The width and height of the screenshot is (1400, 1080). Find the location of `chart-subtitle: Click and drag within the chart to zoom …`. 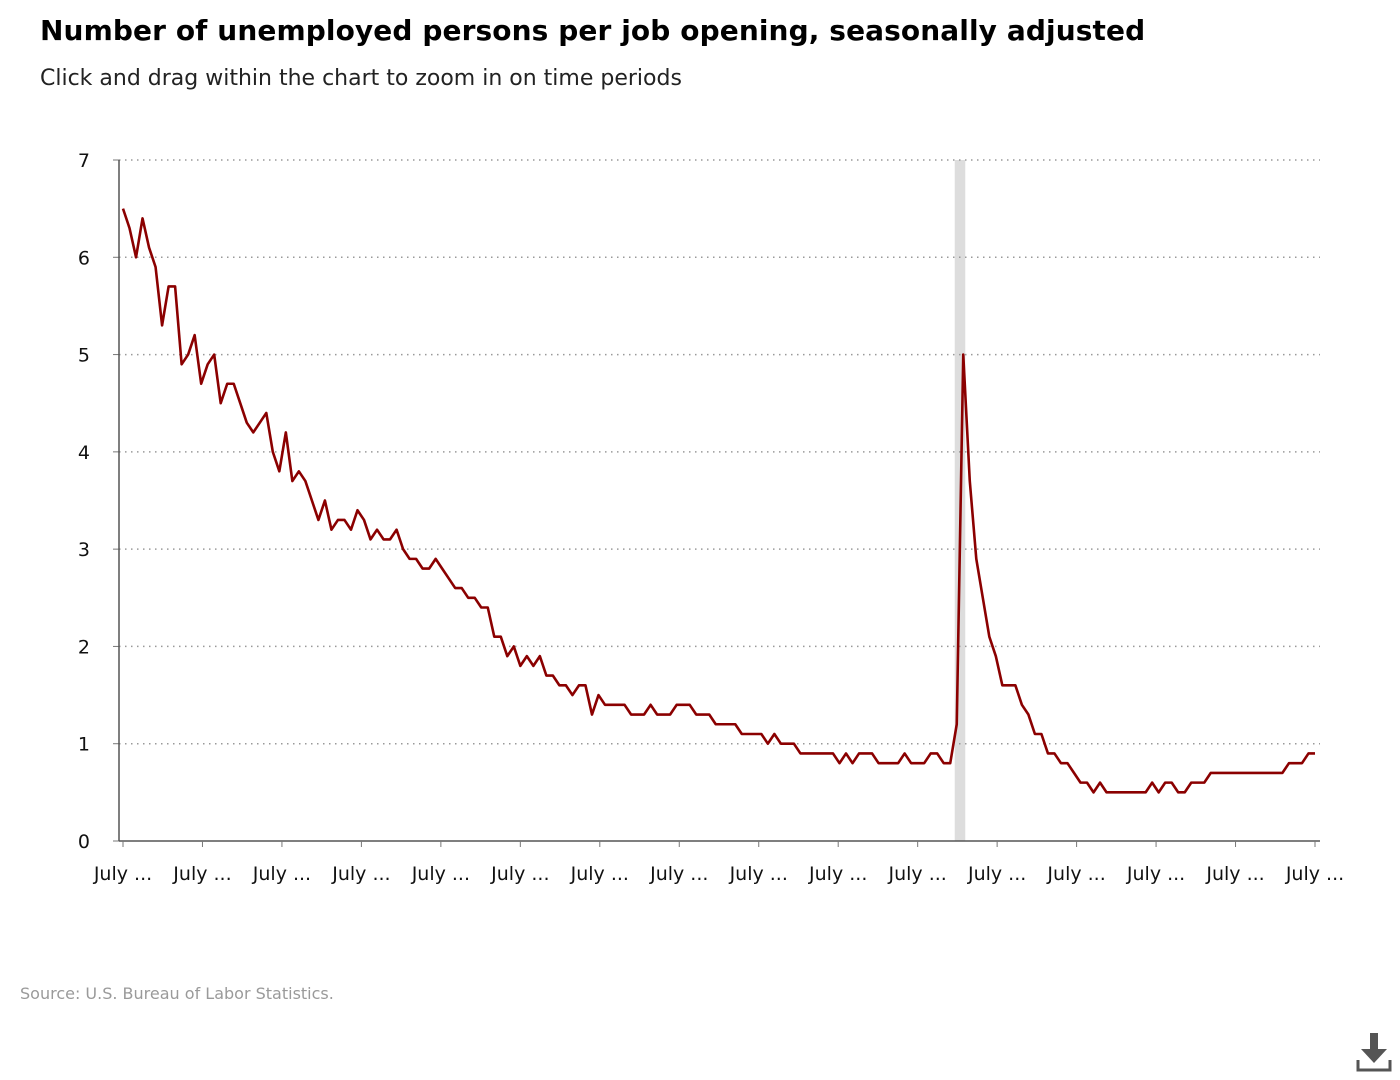

chart-subtitle: Click and drag within the chart to zoom … is located at coordinates (361, 78).